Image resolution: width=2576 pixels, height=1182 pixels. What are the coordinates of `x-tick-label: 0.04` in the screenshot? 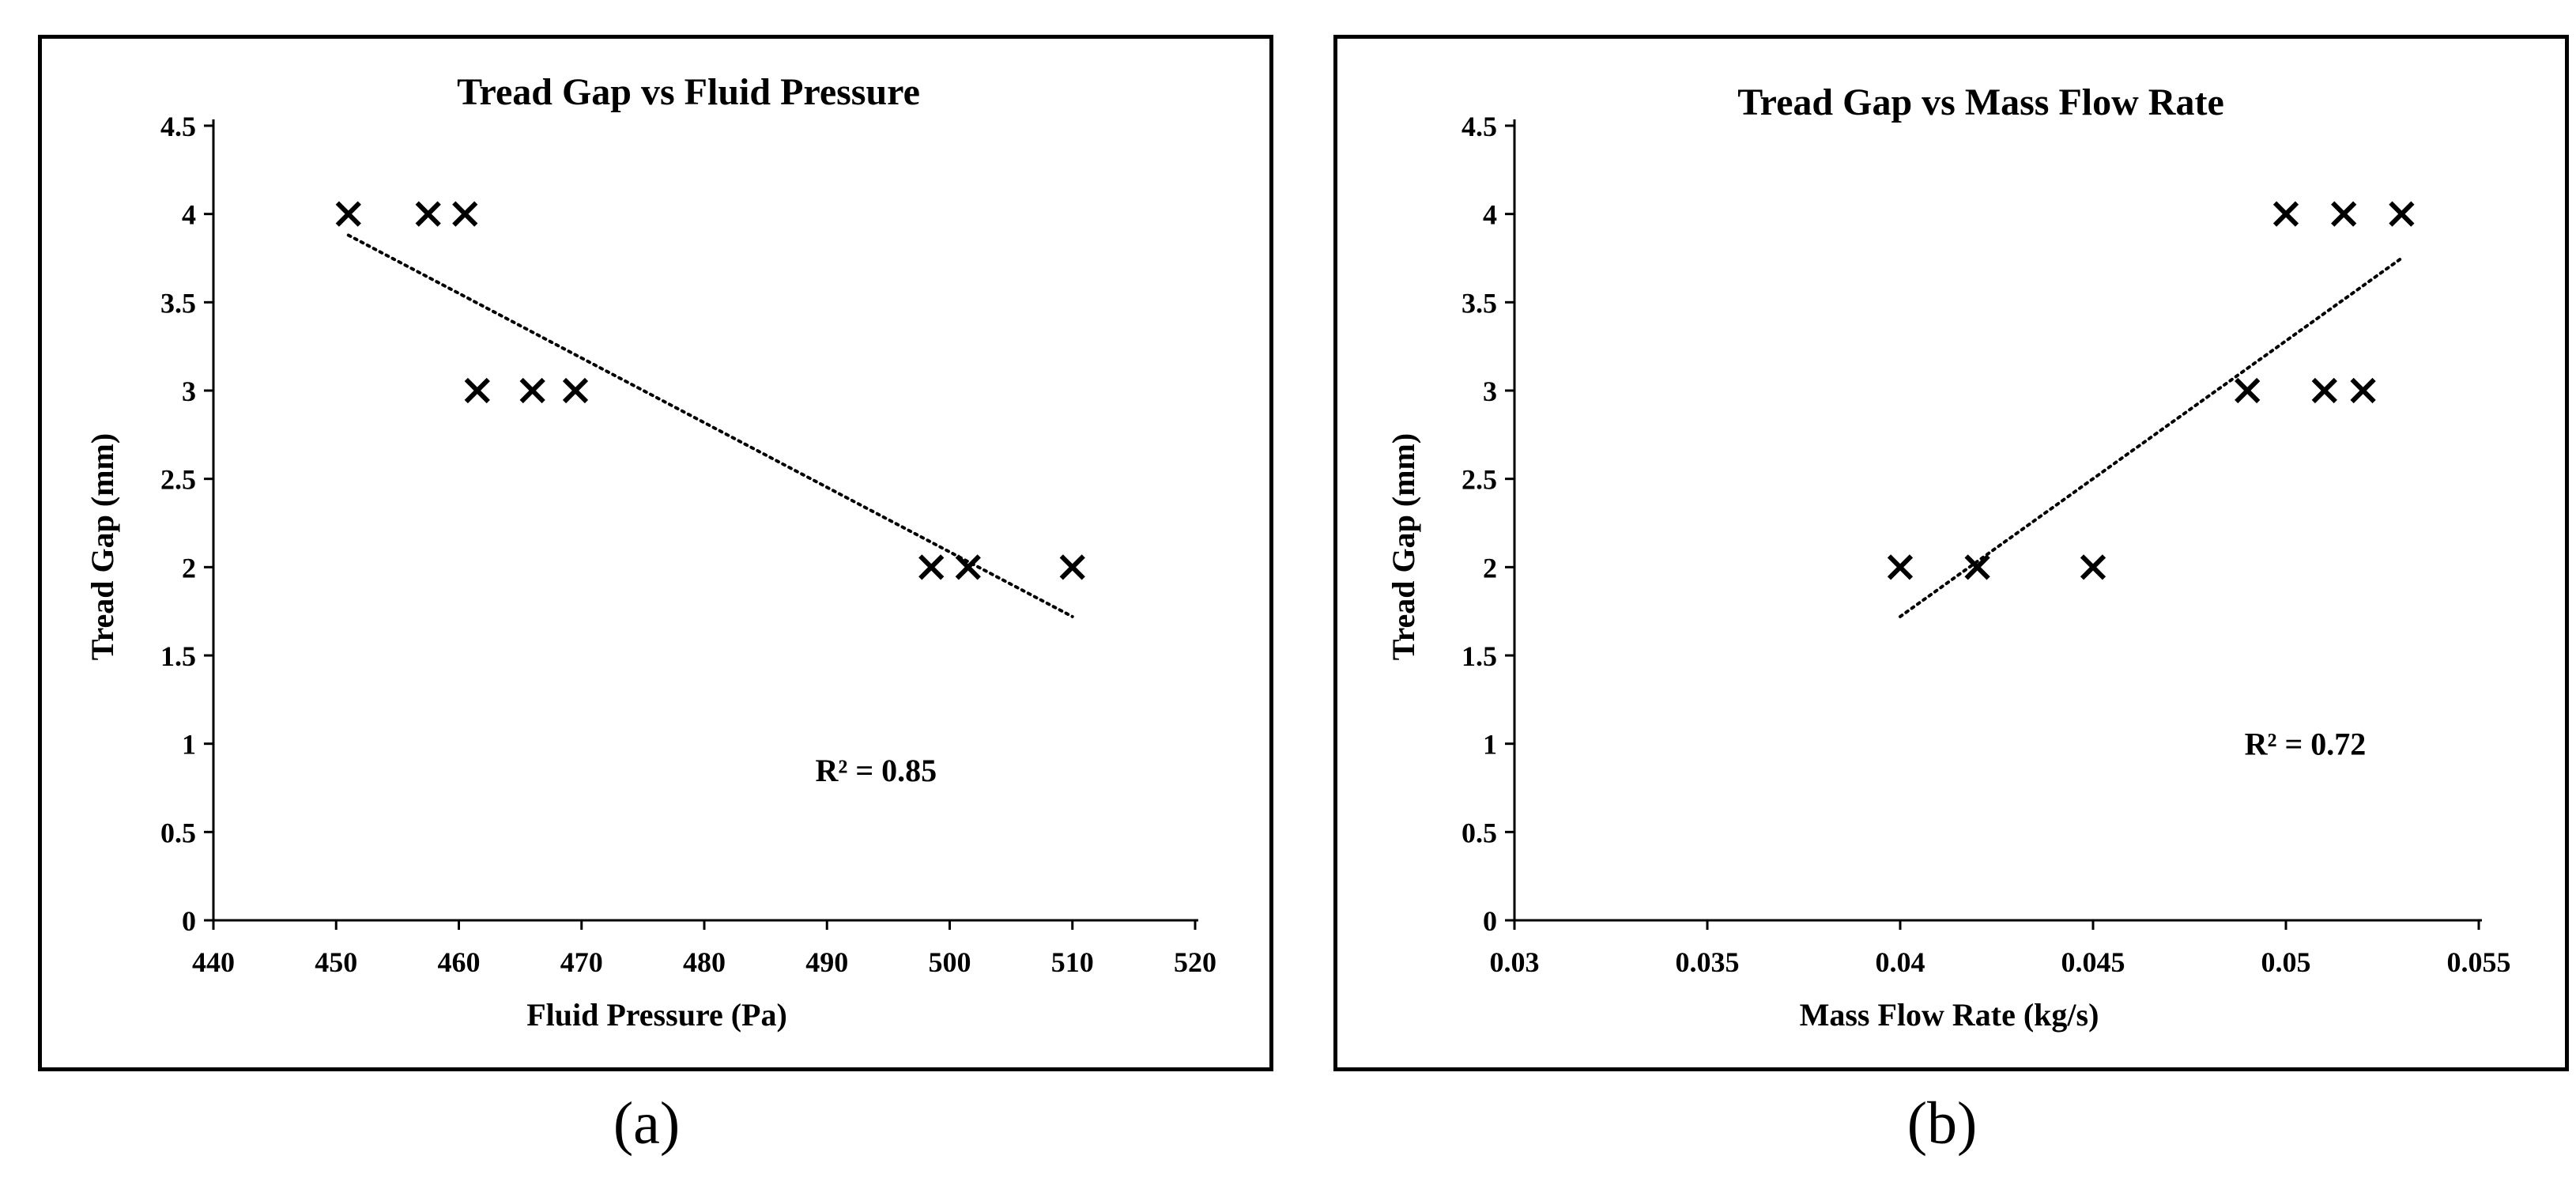 It's located at (1900, 962).